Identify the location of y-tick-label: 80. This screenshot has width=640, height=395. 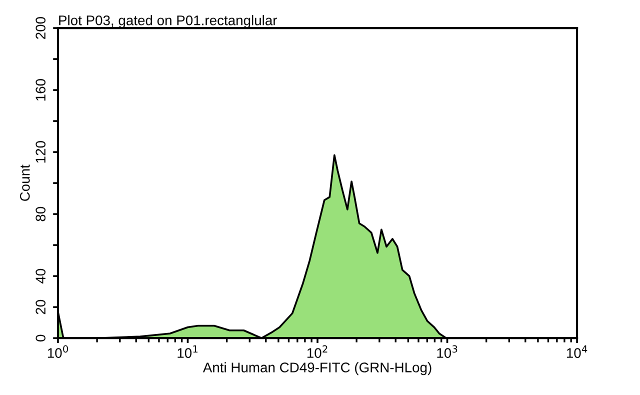
(41, 214).